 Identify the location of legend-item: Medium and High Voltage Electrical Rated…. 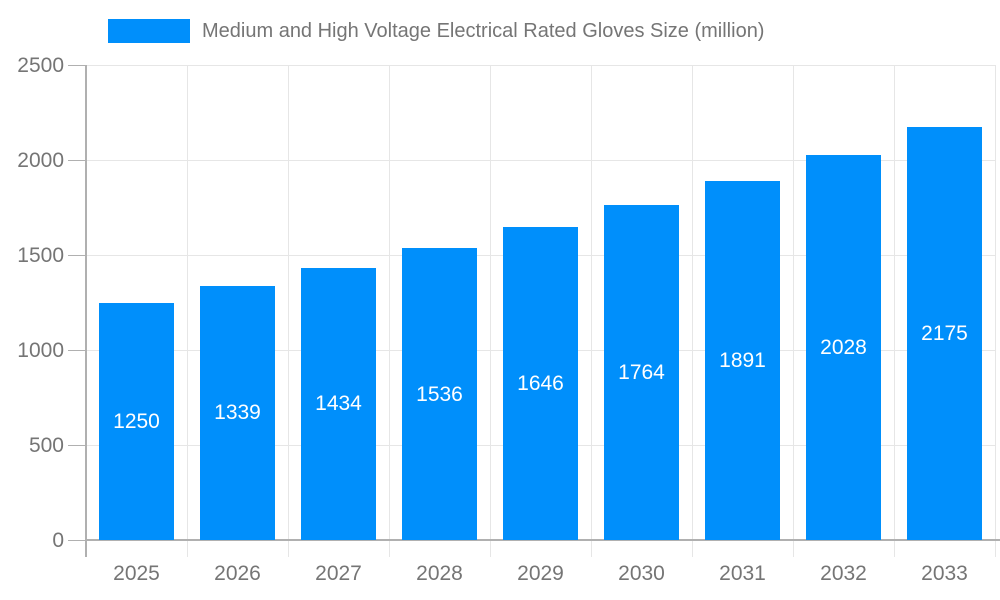
(436, 31).